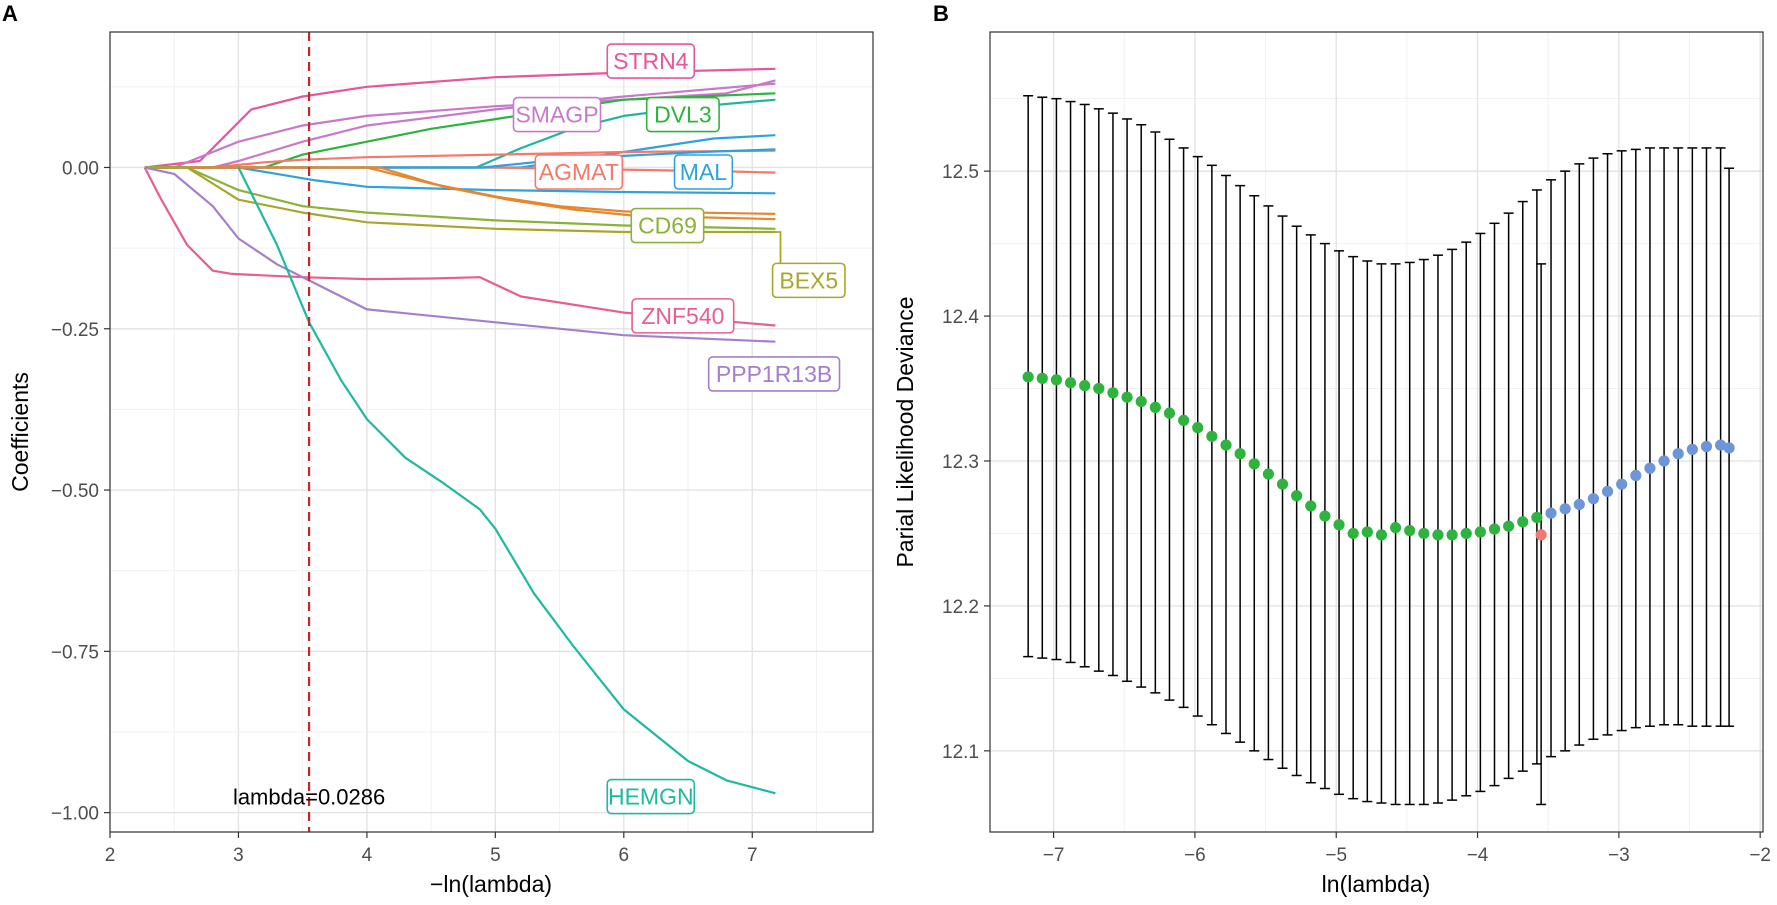 The width and height of the screenshot is (1777, 905). I want to click on y-axis-title-b: Parial Likelihood Deviance, so click(905, 431).